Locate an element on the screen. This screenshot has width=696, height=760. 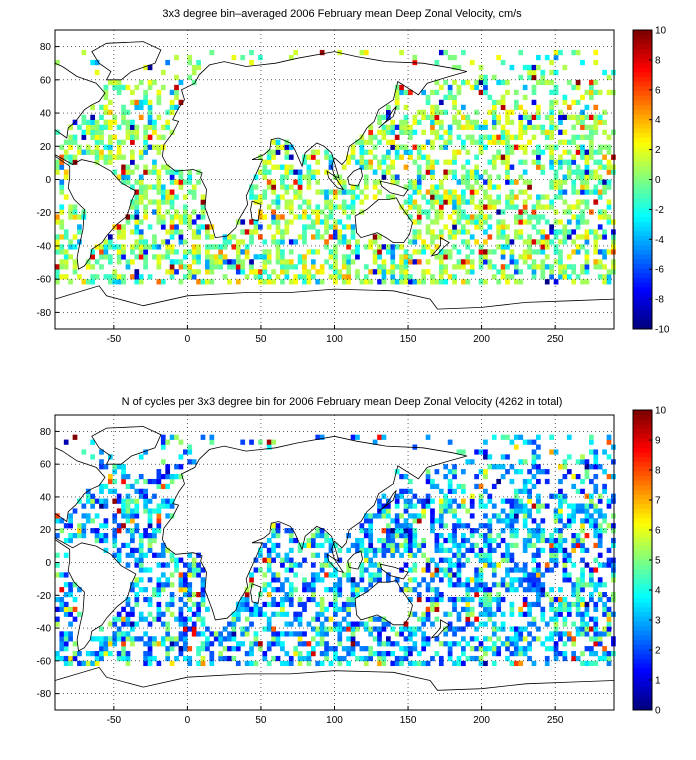
japan-outline is located at coordinates (387, 117).